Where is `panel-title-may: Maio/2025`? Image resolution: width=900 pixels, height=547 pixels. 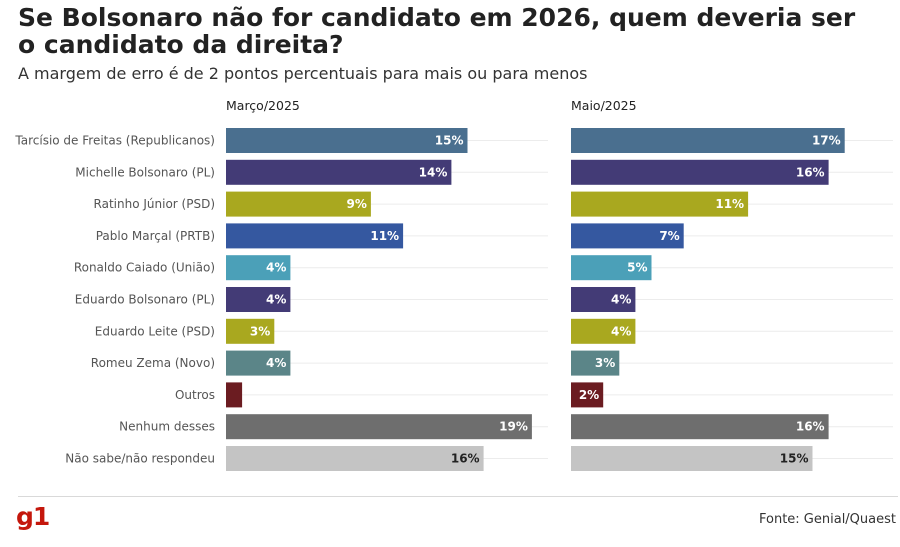 panel-title-may: Maio/2025 is located at coordinates (604, 105).